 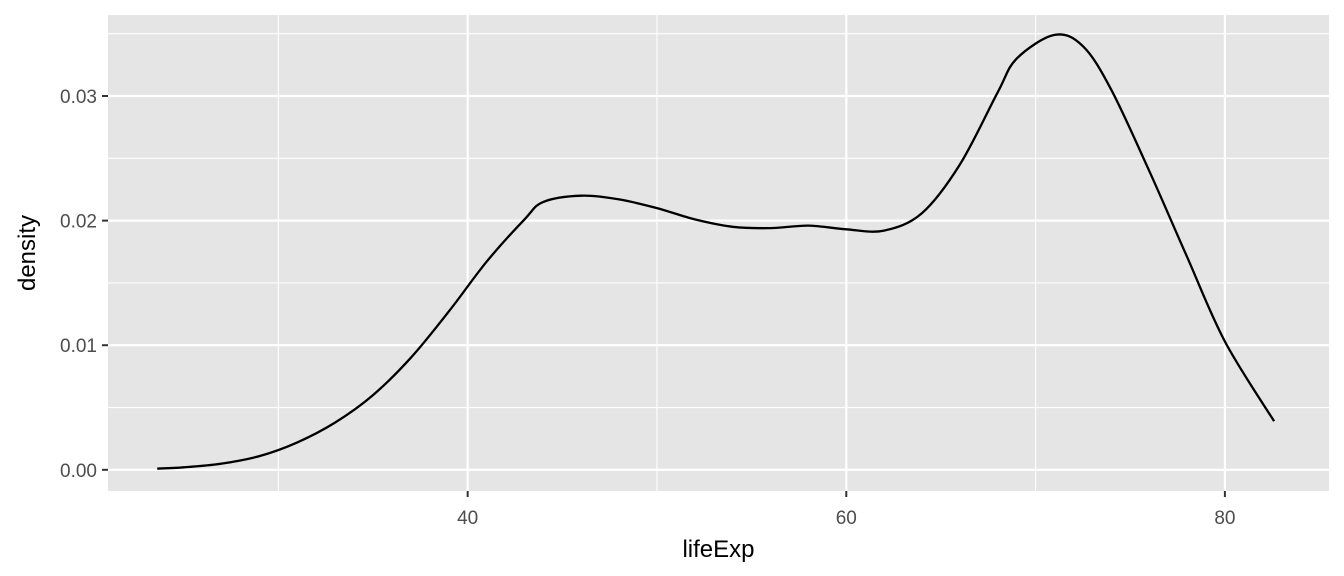 I want to click on x-axis-title: lifeExp, so click(x=718, y=549).